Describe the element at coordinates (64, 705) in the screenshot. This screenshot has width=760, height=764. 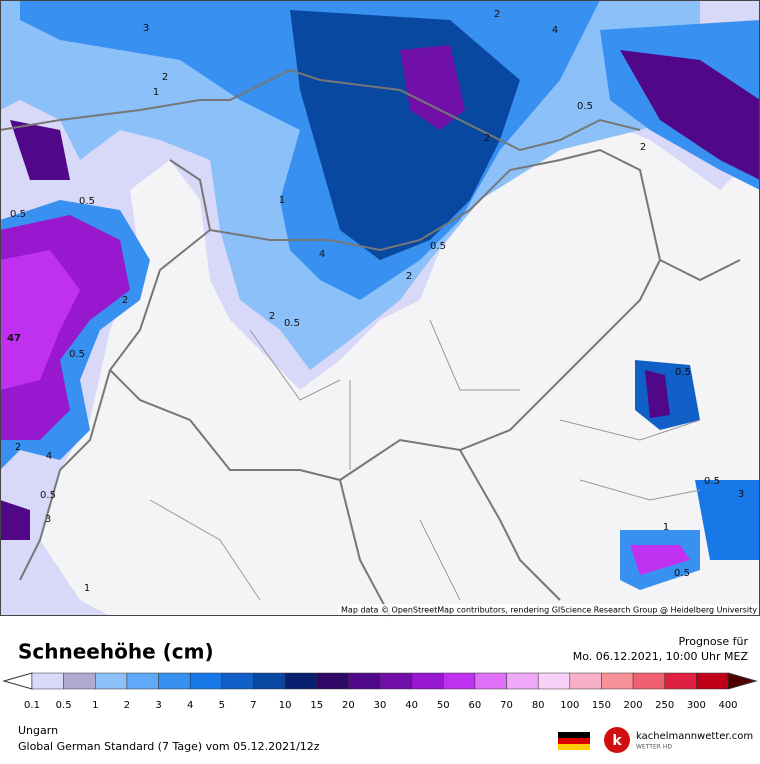
I see `legend-tick-label: 0.5` at that location.